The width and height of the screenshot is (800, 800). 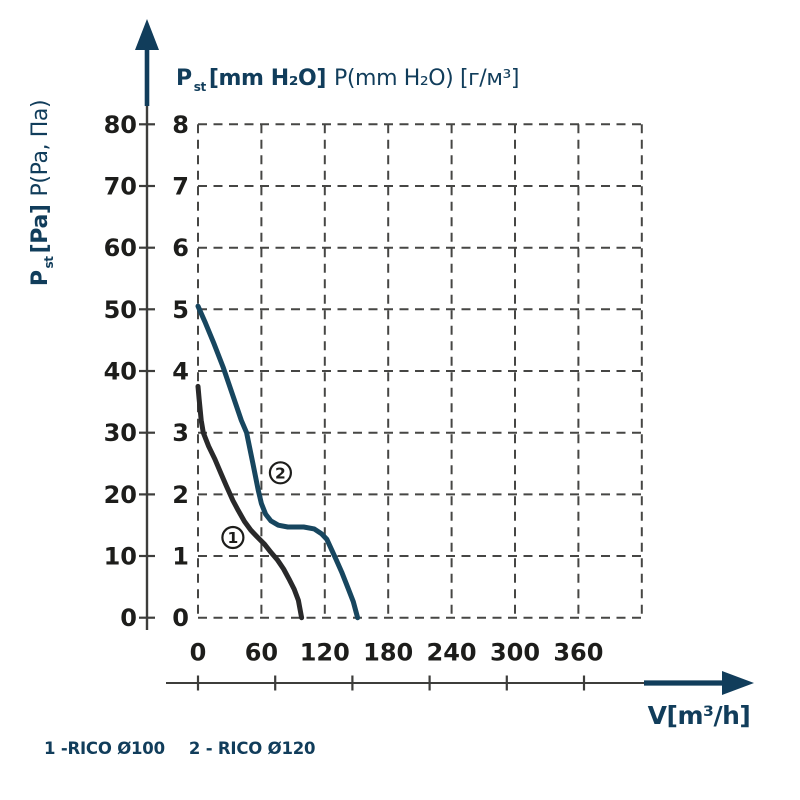 I want to click on y-tick-label-mmh2o: 6, so click(x=180, y=248).